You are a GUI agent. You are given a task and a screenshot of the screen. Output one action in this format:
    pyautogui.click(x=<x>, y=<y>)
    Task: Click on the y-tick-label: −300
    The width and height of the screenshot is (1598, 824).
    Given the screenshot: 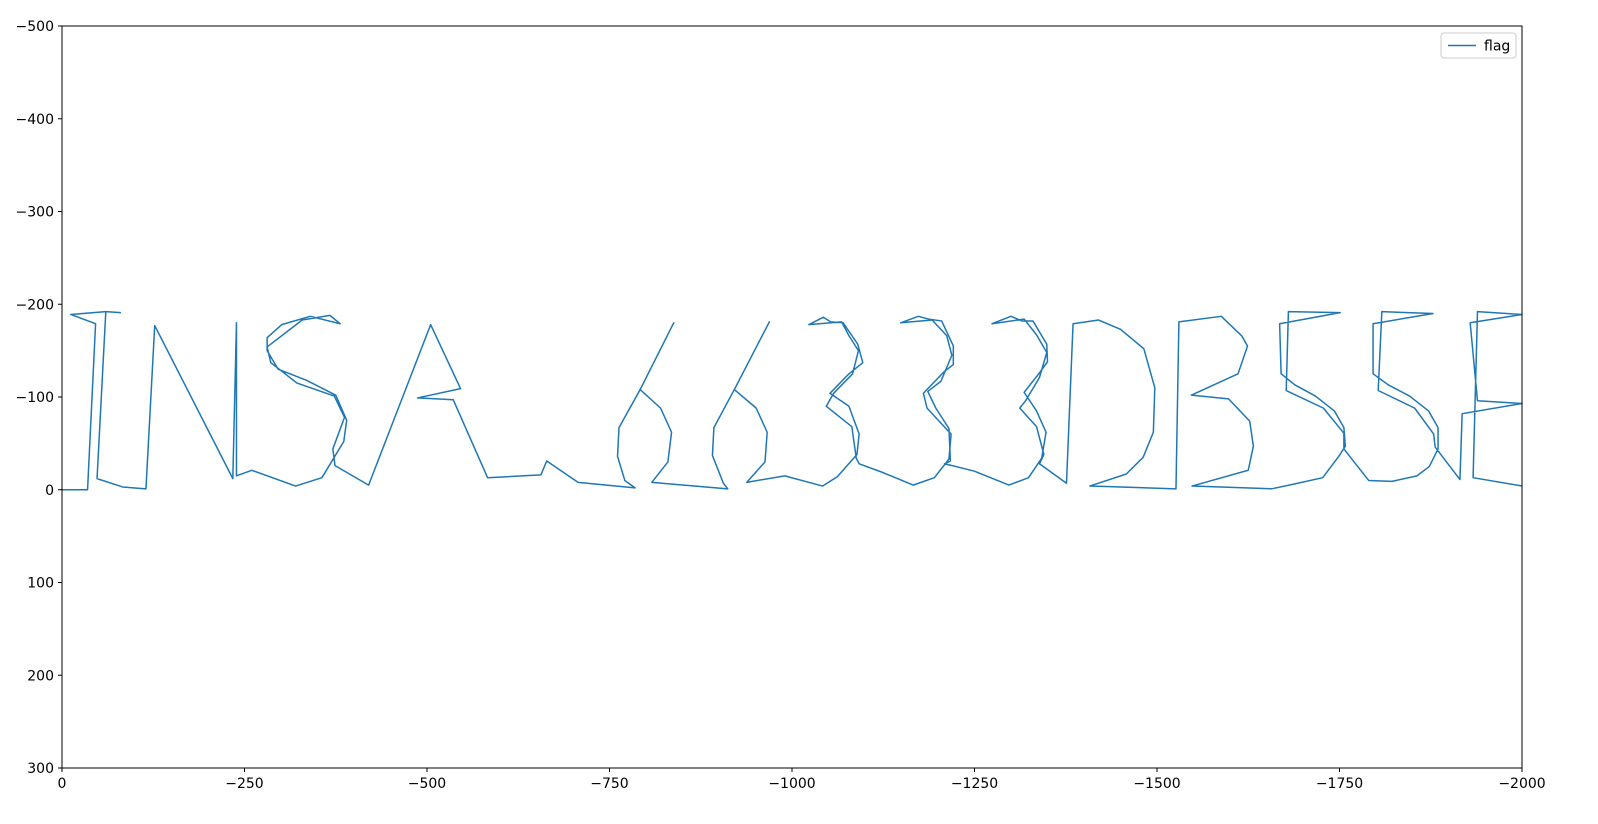 What is the action you would take?
    pyautogui.click(x=35, y=213)
    